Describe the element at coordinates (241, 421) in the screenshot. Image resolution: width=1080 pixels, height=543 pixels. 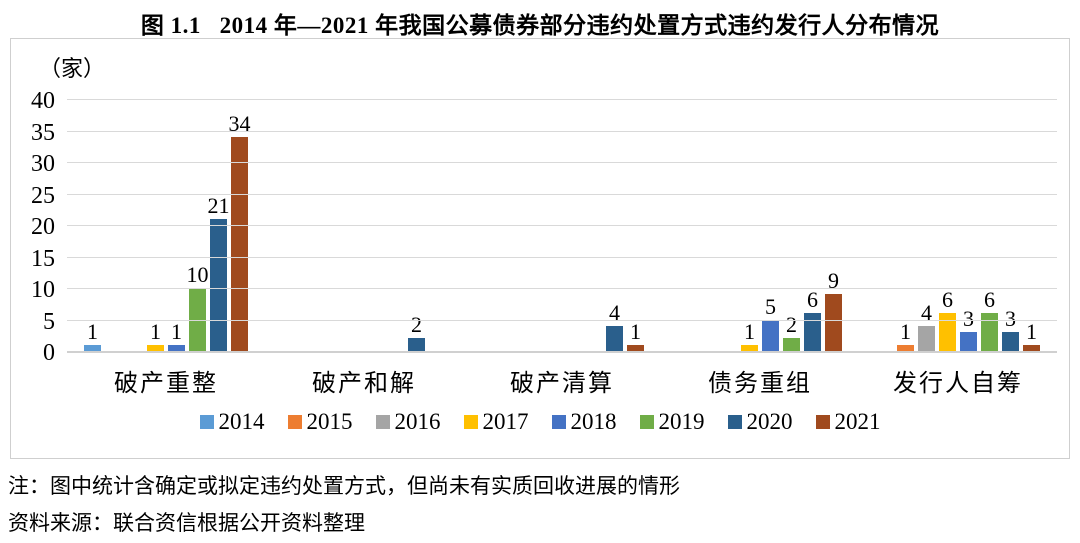
I see `legend-label: 2014` at that location.